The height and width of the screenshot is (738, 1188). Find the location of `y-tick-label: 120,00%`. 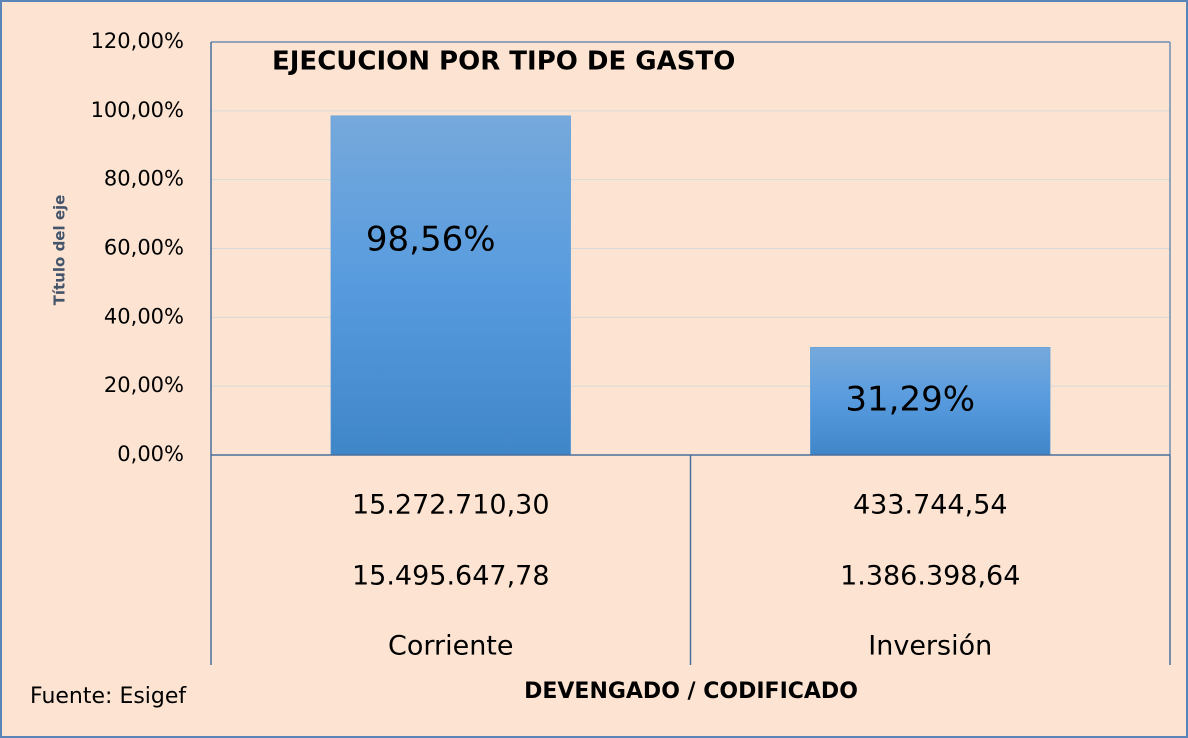

y-tick-label: 120,00% is located at coordinates (137, 41).